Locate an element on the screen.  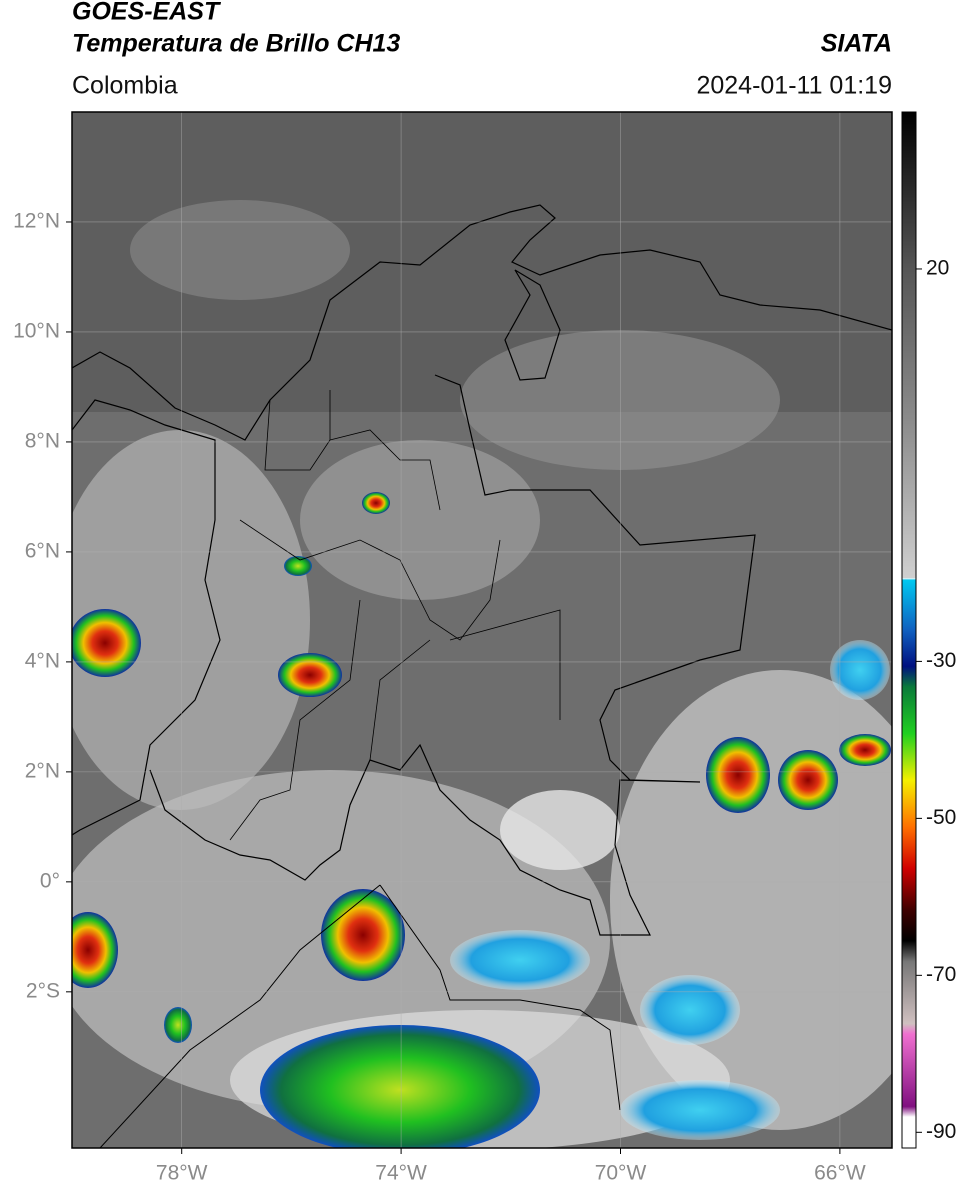
colorbar-ticks: 20 -30 -50 -70 -90 is located at coordinates (936, 700).